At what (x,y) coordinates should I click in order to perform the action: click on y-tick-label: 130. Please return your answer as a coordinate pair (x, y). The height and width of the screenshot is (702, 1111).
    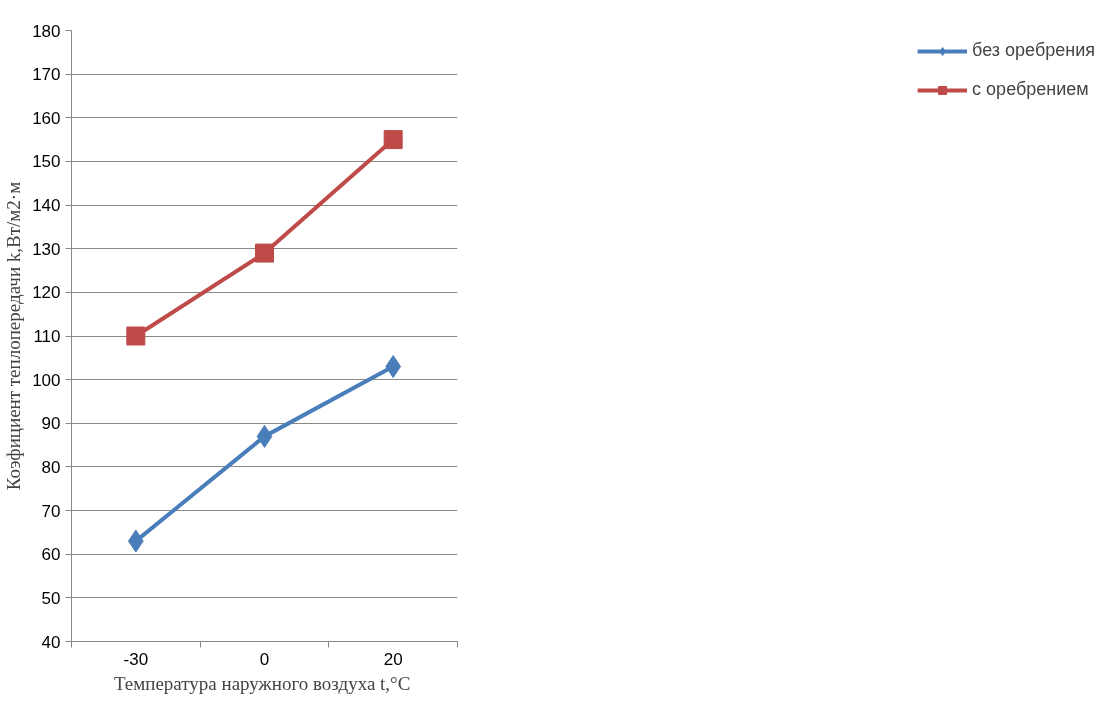
    Looking at the image, I should click on (46, 249).